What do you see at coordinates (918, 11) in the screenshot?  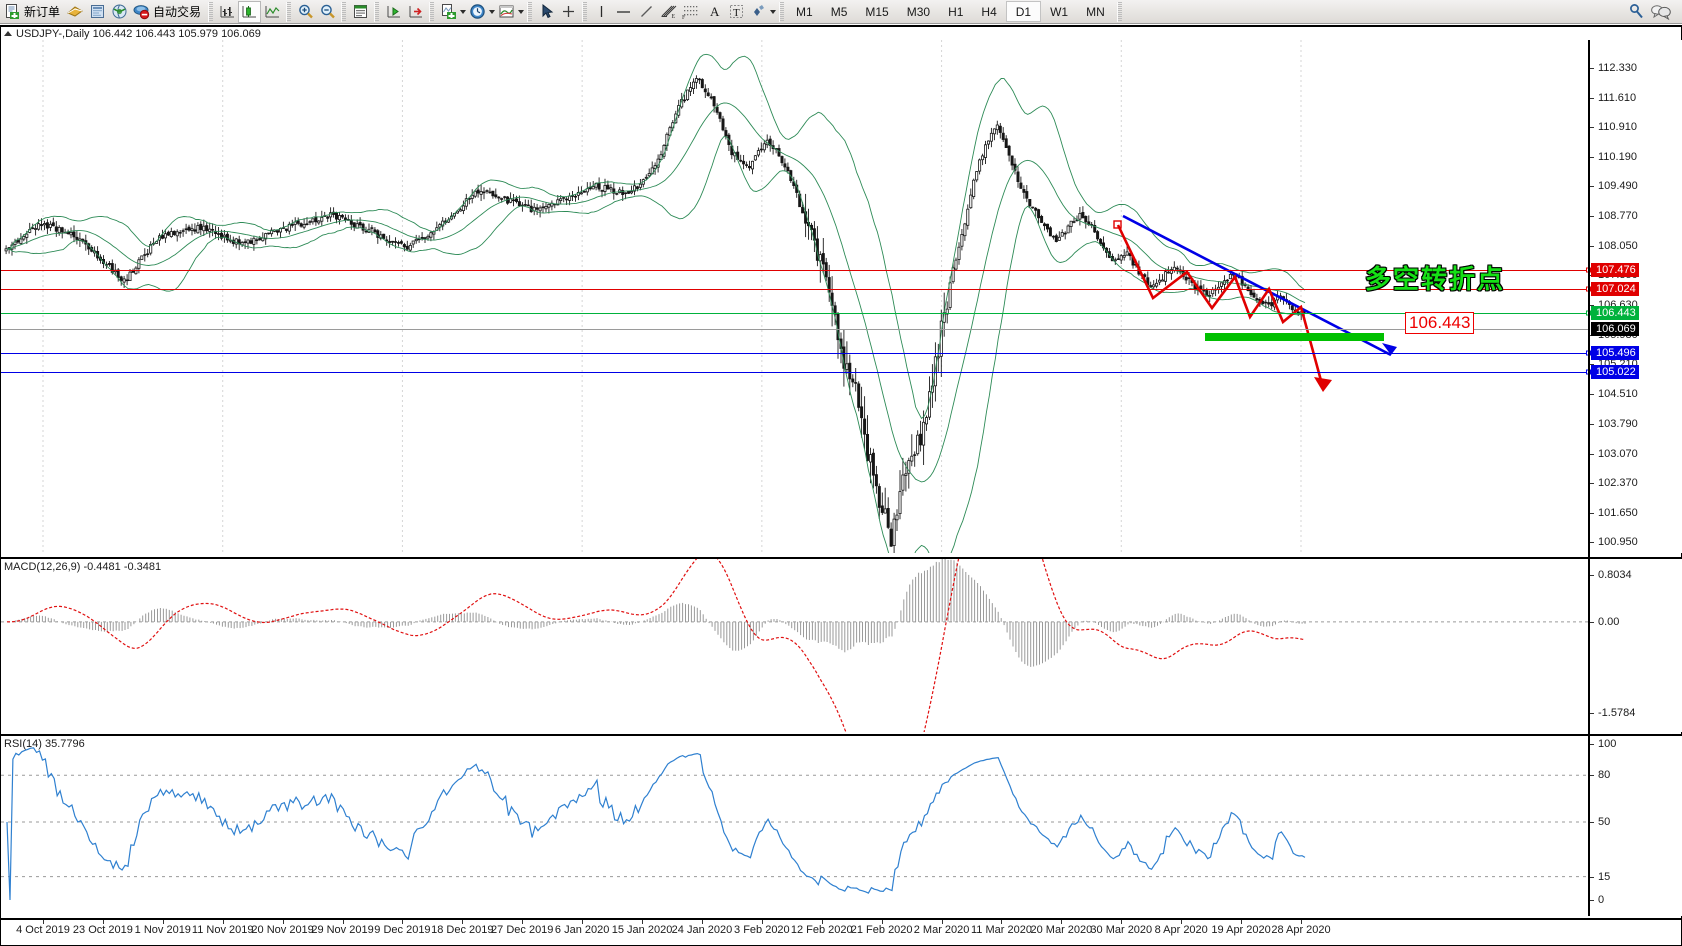 I see `timeframe-m30: M30` at bounding box center [918, 11].